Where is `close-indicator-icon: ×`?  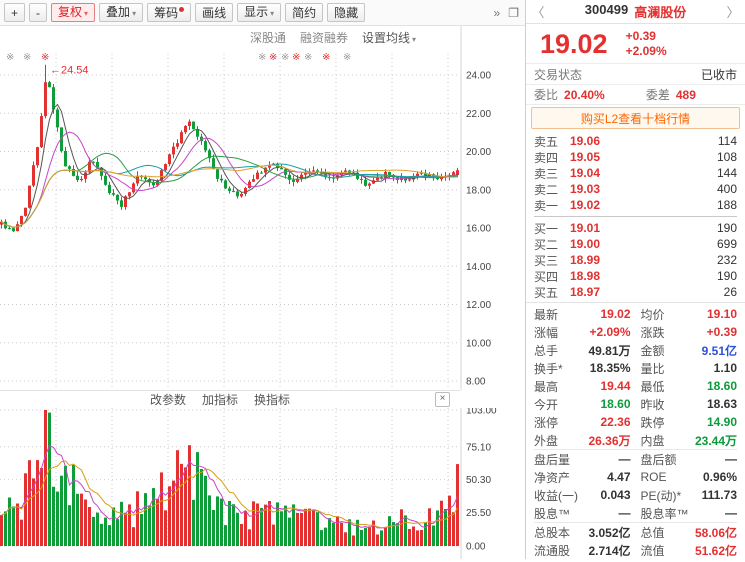 close-indicator-icon: × is located at coordinates (442, 399).